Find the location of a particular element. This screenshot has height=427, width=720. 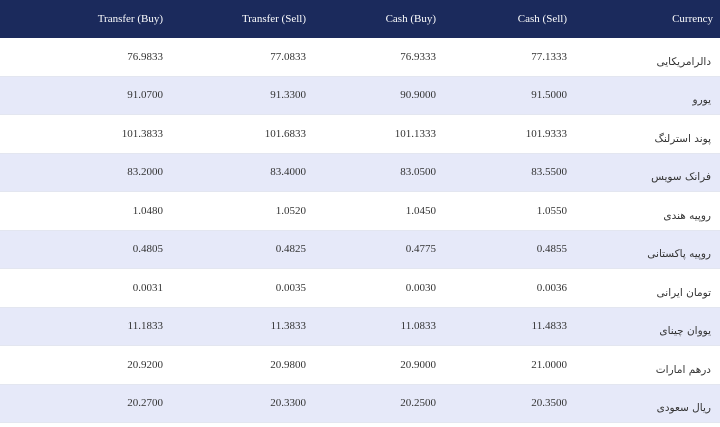

currency-name: فرانک سویس is located at coordinates (681, 177).